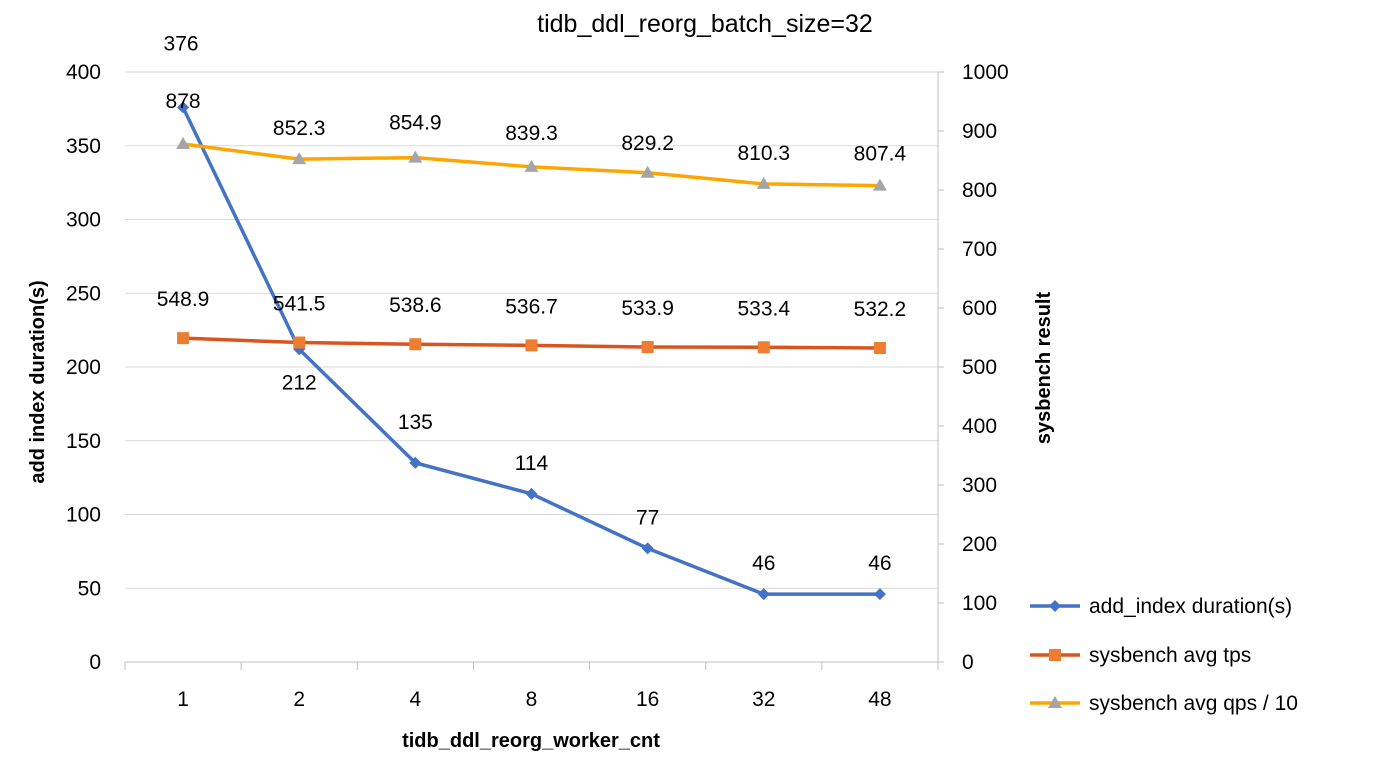  I want to click on left-tick-label: 350, so click(83, 146).